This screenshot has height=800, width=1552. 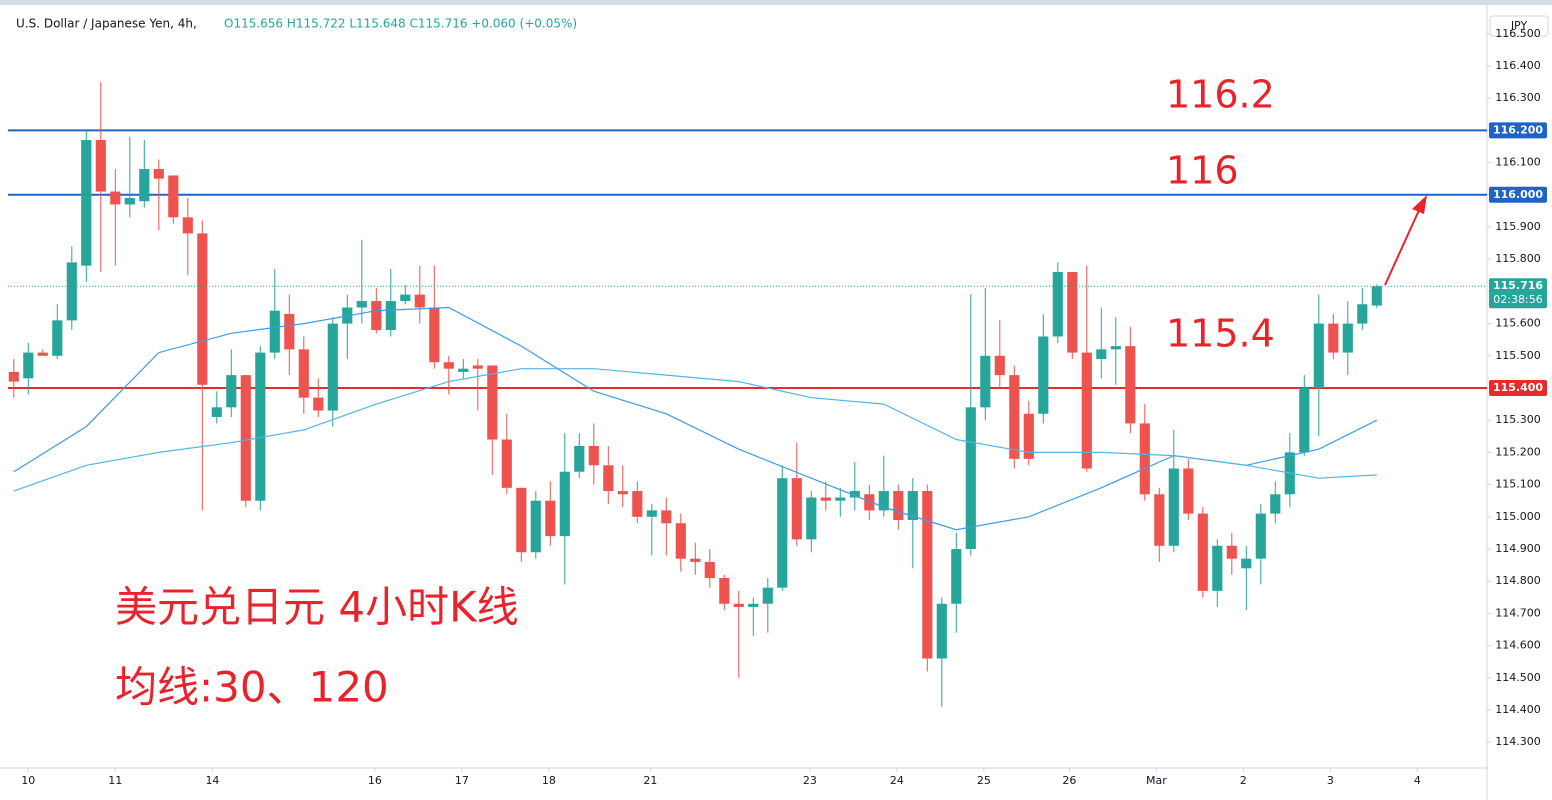 I want to click on y-tick-label: 115.200, so click(x=1518, y=451).